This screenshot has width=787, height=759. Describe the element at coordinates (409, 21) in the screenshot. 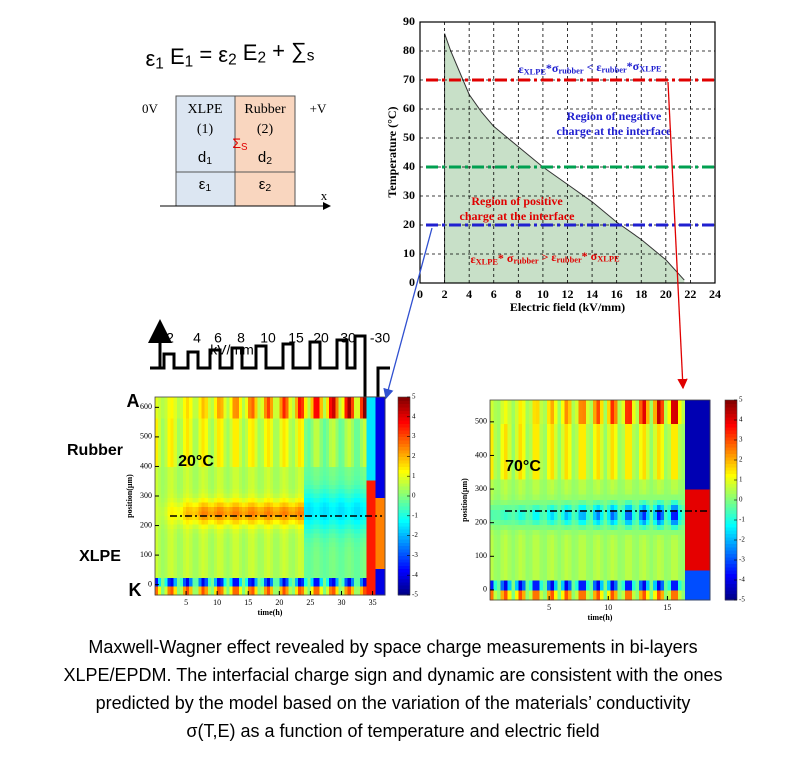

I see `y-tick-label: 90` at that location.